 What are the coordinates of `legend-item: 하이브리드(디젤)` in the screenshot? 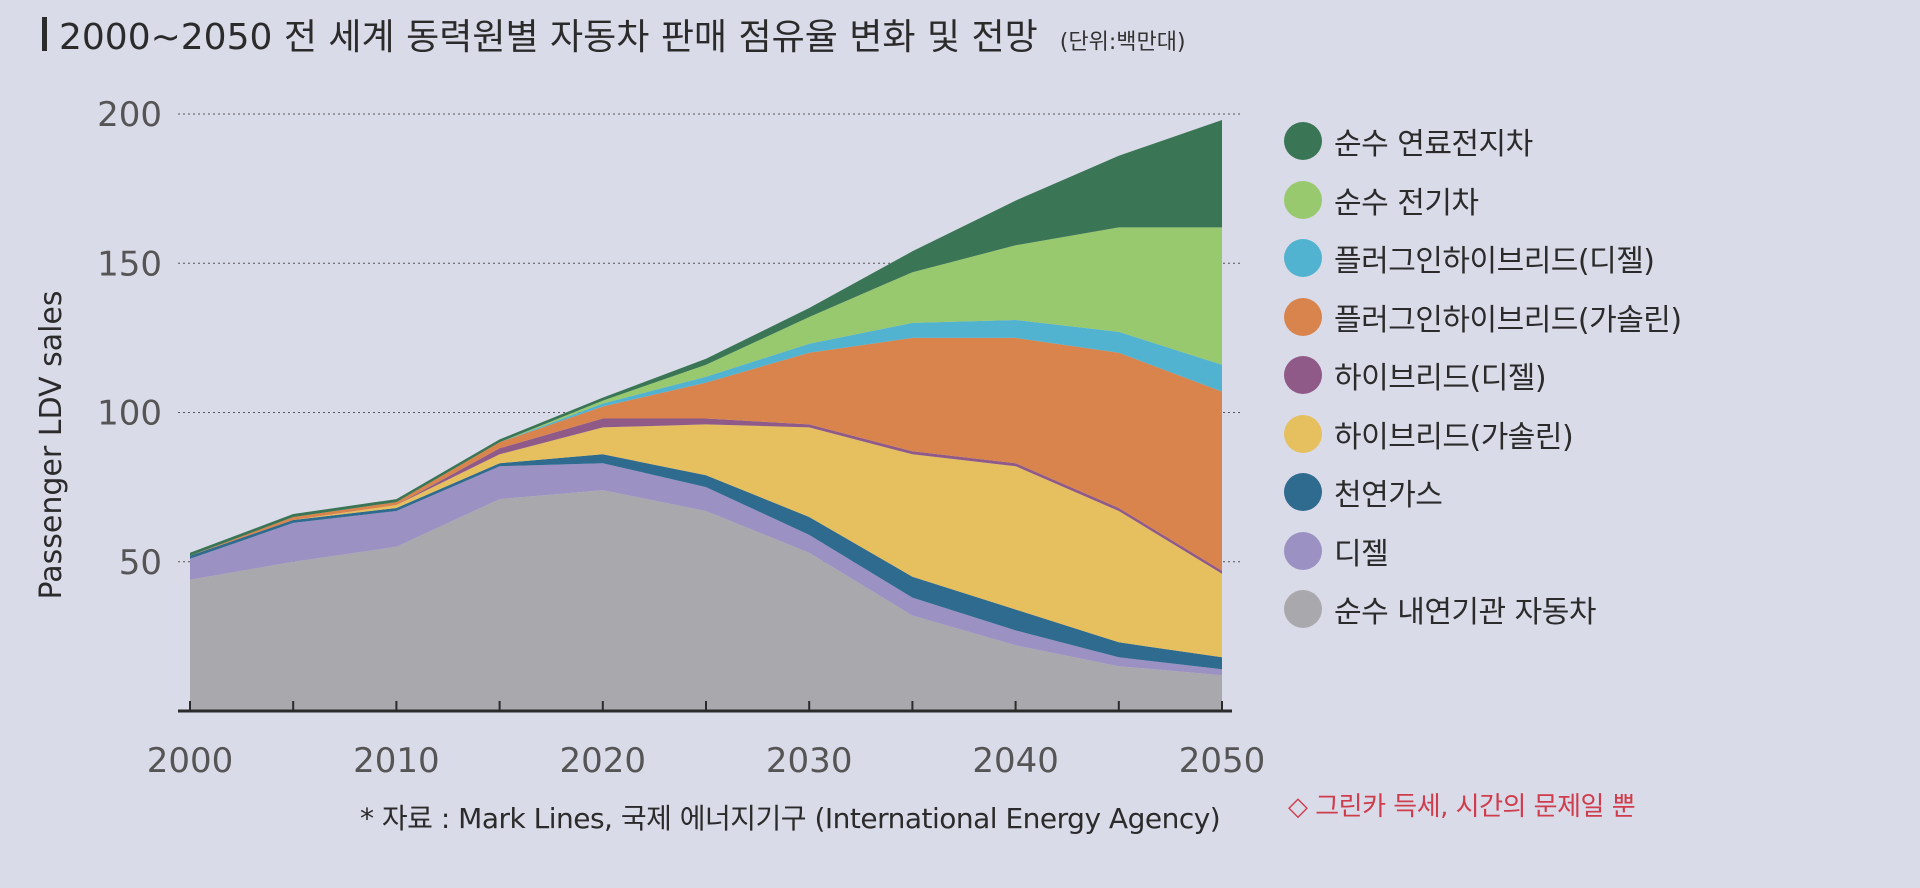 It's located at (1483, 375).